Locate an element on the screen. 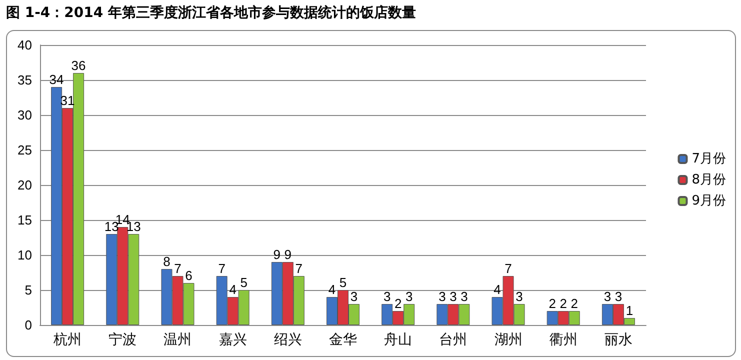 This screenshot has width=741, height=360. legend-label: 9月份 is located at coordinates (709, 201).